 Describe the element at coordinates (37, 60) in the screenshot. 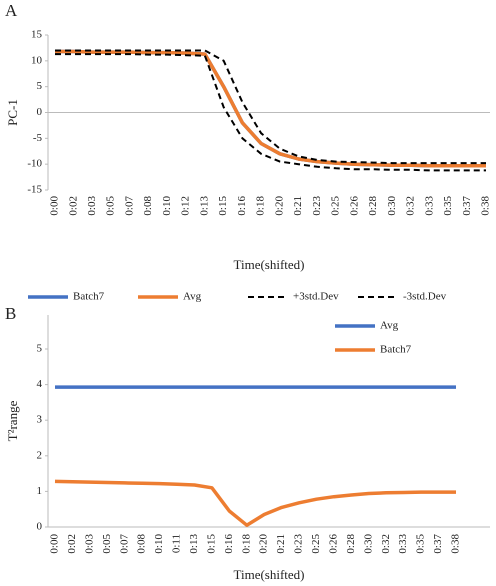

I see `y-tick-label: 10` at that location.